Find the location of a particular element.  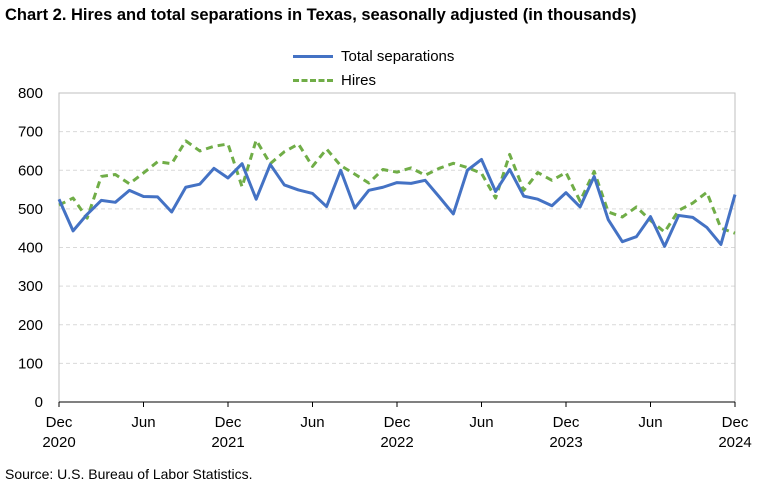

legend-item-hires: Hires is located at coordinates (373, 80).